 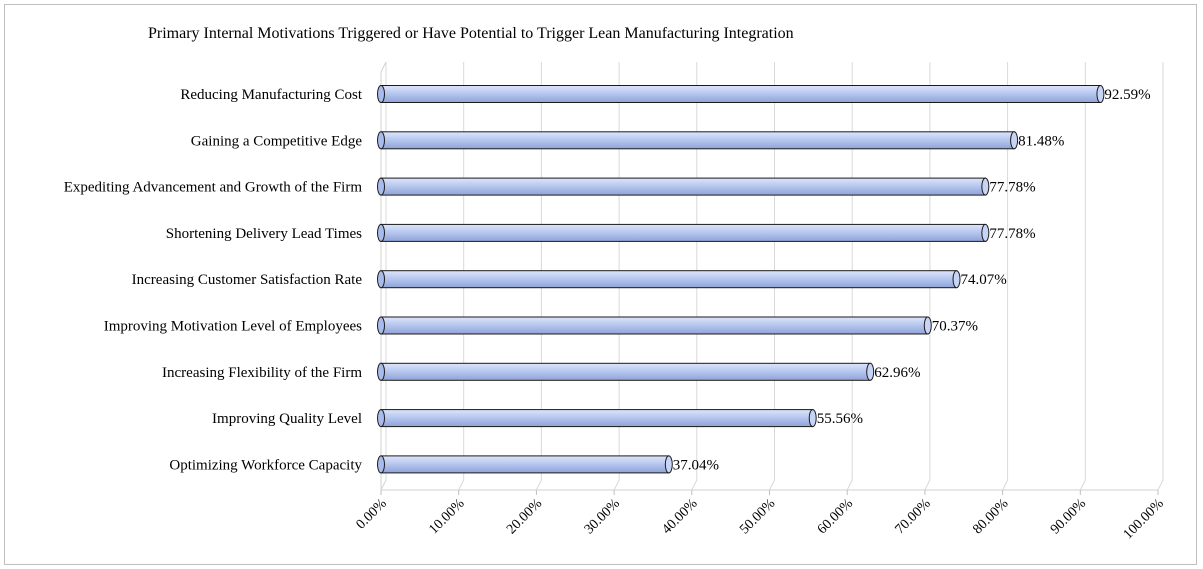 What do you see at coordinates (757, 516) in the screenshot?
I see `x-tick-label: 50.00%` at bounding box center [757, 516].